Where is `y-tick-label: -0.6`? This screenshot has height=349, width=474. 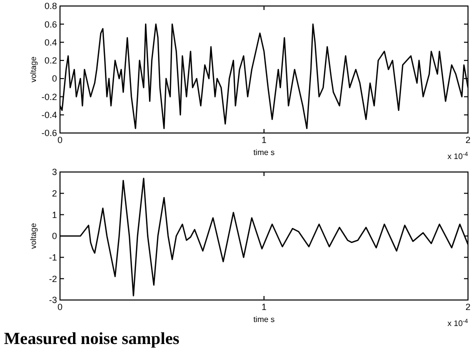
y-tick-label: -0.6 is located at coordinates (49, 133).